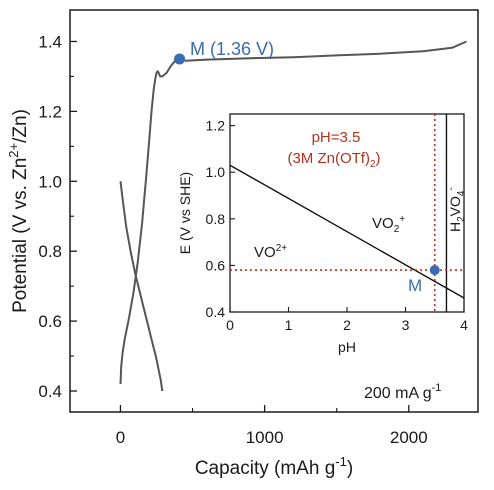  Describe the element at coordinates (50, 181) in the screenshot. I see `main-y-tick-label: 1.0` at that location.